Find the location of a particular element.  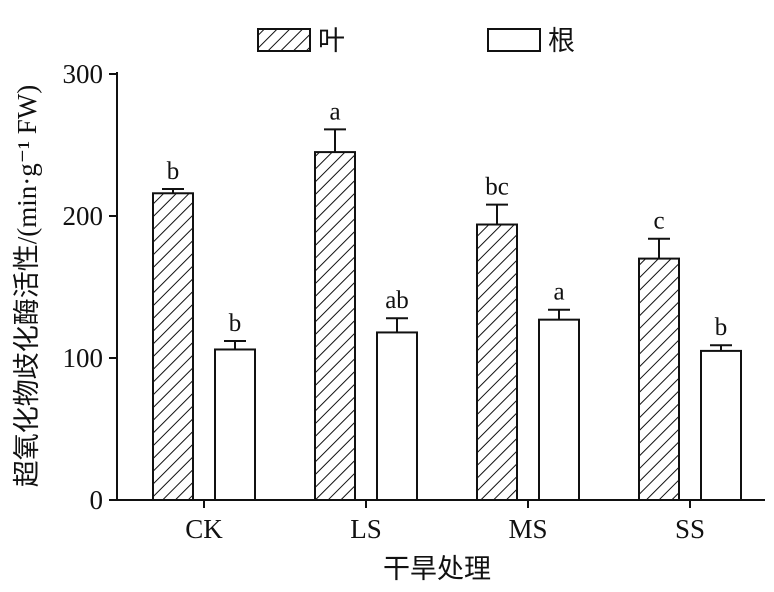

category-label-SS: SS is located at coordinates (690, 529).